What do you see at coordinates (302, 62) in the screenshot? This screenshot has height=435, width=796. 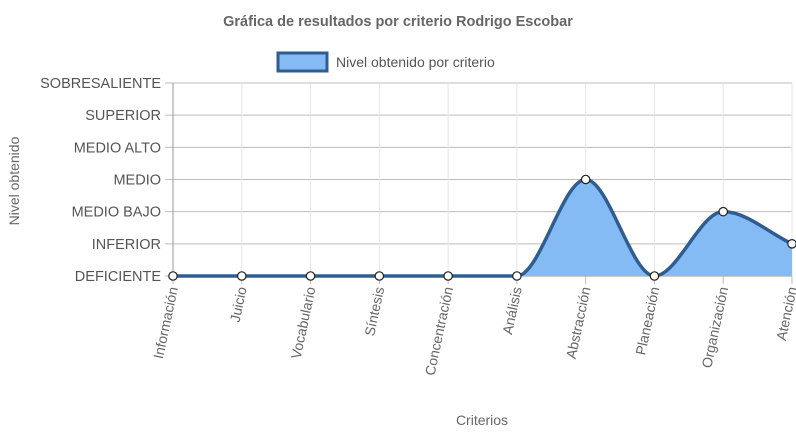 I see `legend-swatch` at bounding box center [302, 62].